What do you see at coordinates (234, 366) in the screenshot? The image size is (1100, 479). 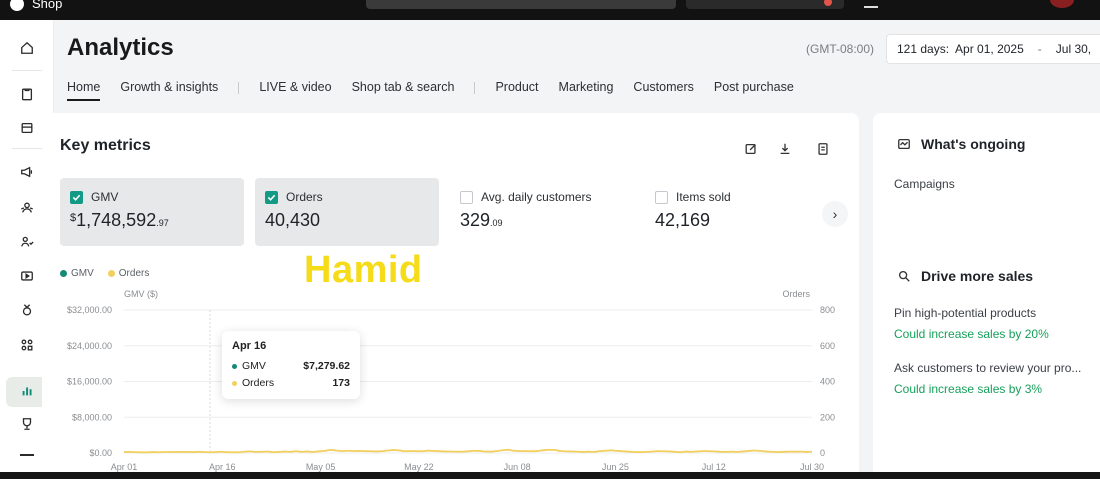 I see `gmv-dot-icon` at bounding box center [234, 366].